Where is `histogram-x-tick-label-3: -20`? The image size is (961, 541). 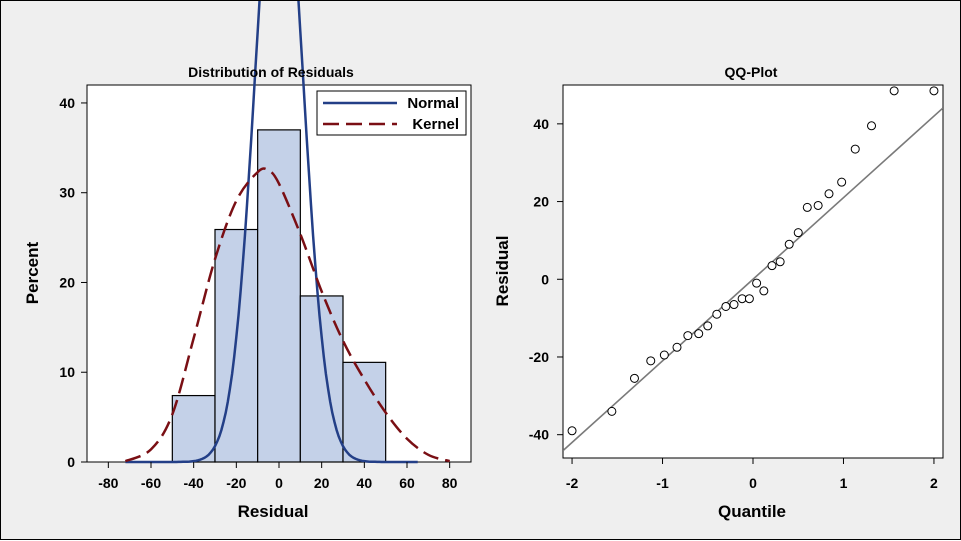 histogram-x-tick-label-3: -20 is located at coordinates (236, 483).